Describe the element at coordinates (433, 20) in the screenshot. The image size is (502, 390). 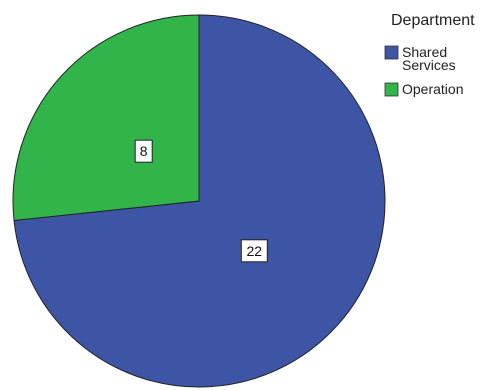
I see `legend-title: Department` at that location.